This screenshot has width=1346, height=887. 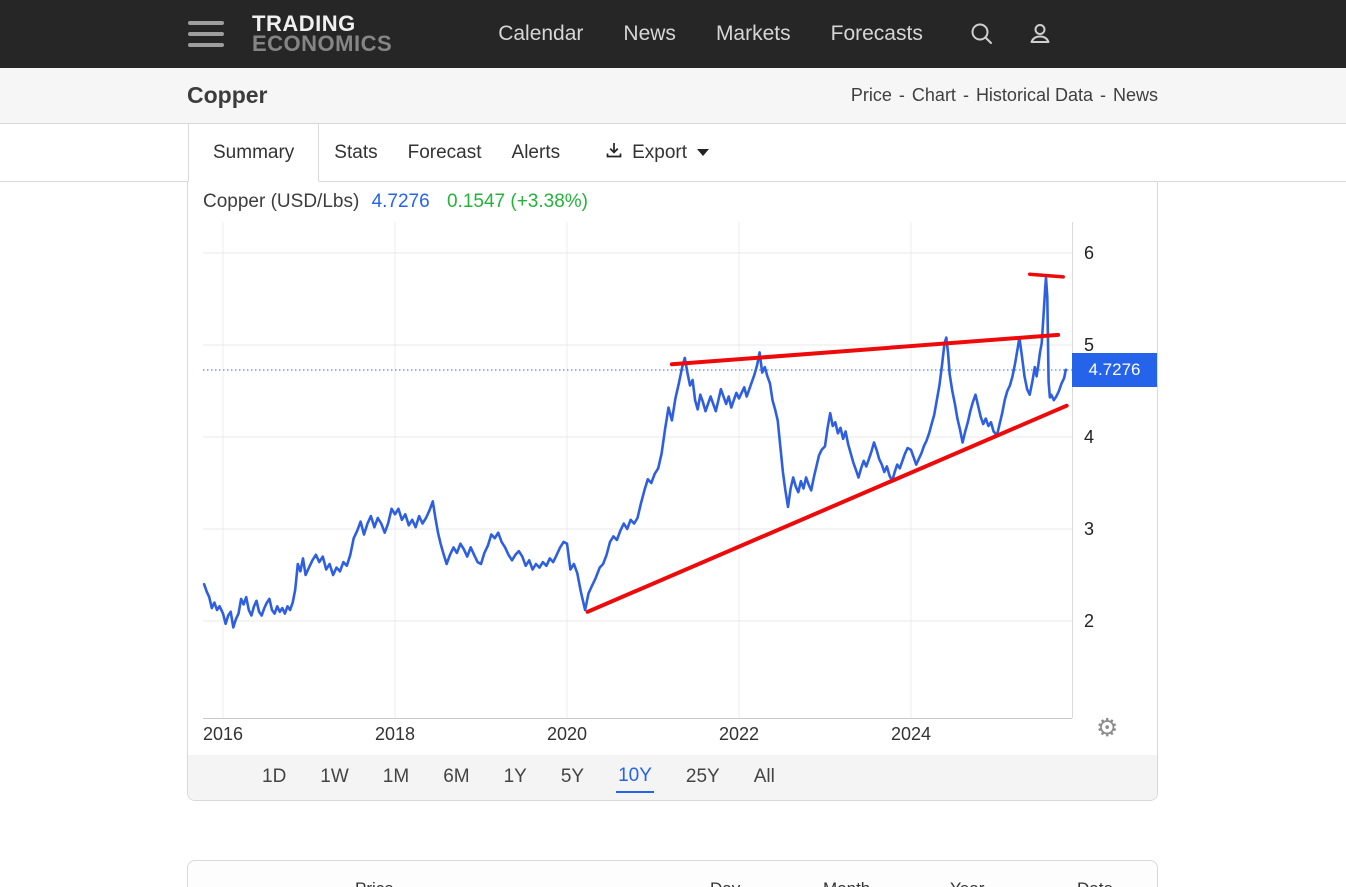 What do you see at coordinates (1040, 34) in the screenshot?
I see `user-account-icon` at bounding box center [1040, 34].